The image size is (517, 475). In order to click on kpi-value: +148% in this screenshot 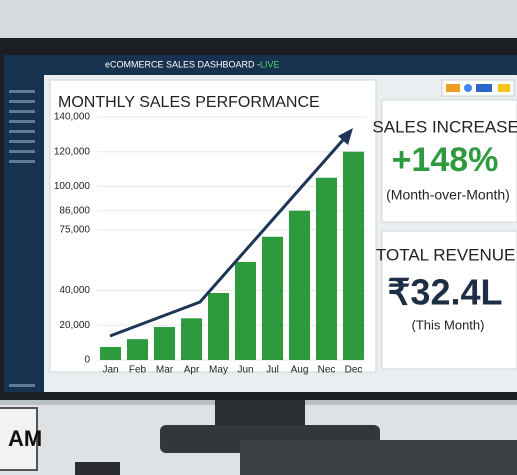, I will do `click(445, 160)`.